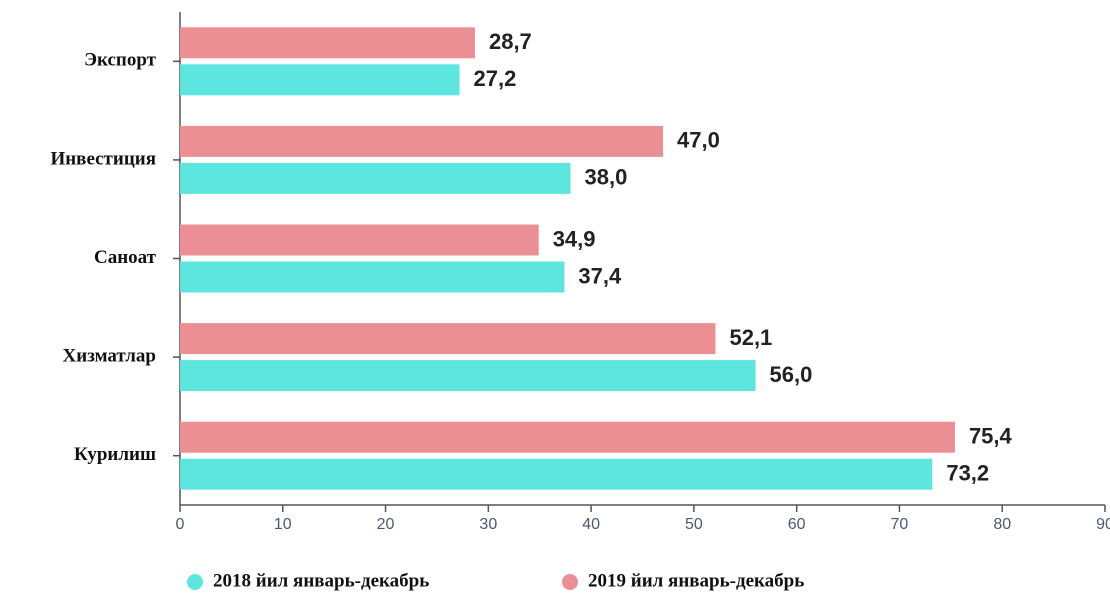  What do you see at coordinates (120, 60) in the screenshot?
I see `y-tick-label: Экспорт` at bounding box center [120, 60].